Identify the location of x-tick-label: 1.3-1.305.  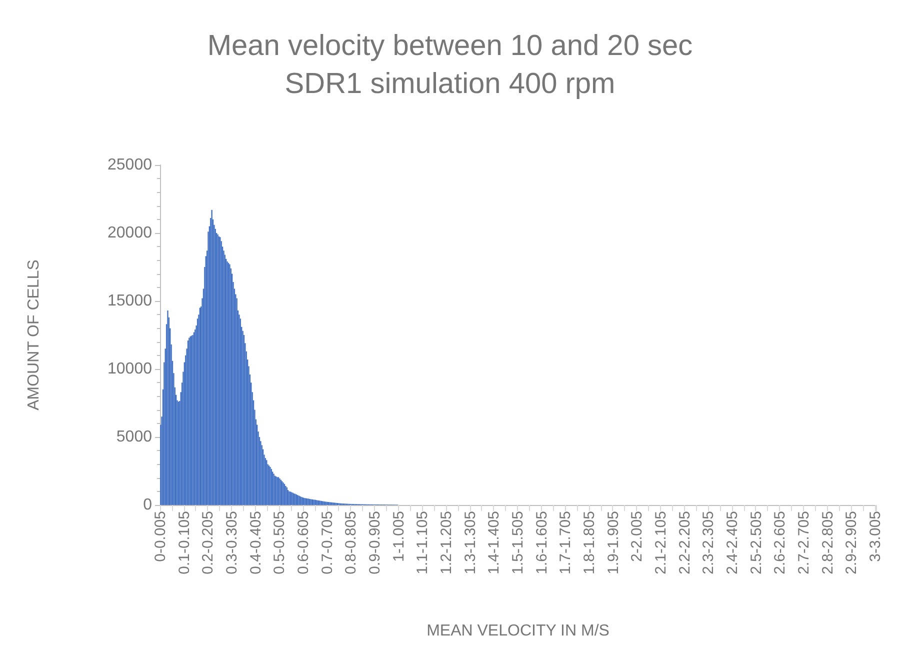
(470, 542).